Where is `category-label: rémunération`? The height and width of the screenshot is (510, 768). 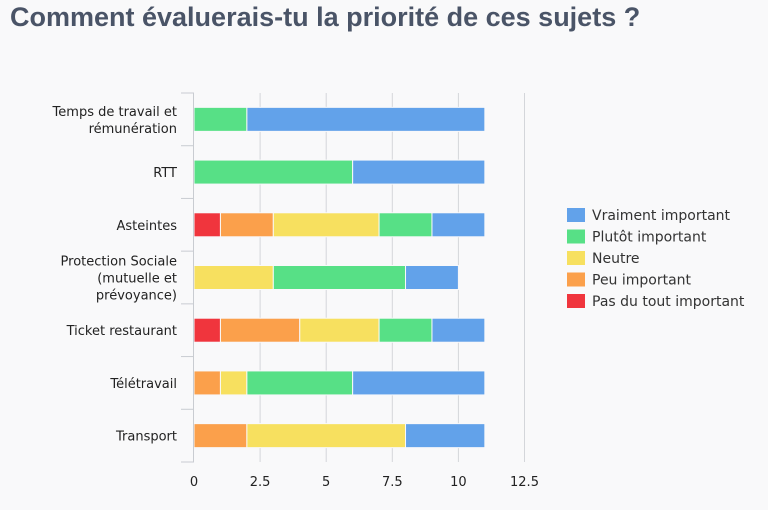 category-label: rémunération is located at coordinates (133, 129).